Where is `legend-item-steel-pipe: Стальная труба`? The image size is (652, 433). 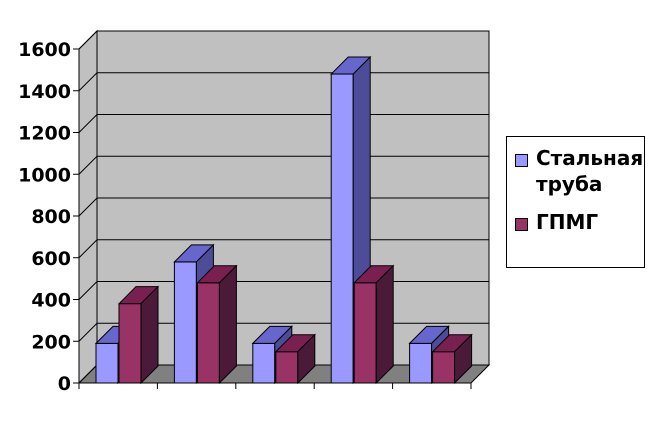
legend-item-steel-pipe: Стальная труба is located at coordinates (581, 171).